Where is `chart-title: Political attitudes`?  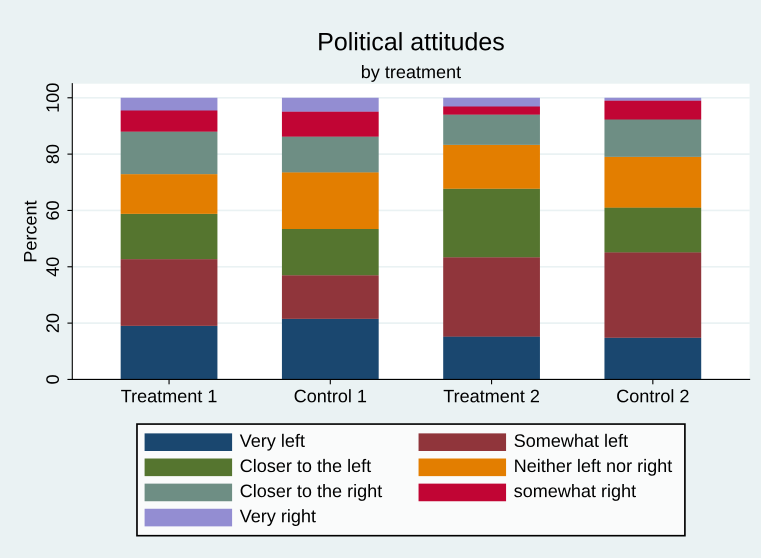
chart-title: Political attitudes is located at coordinates (411, 41).